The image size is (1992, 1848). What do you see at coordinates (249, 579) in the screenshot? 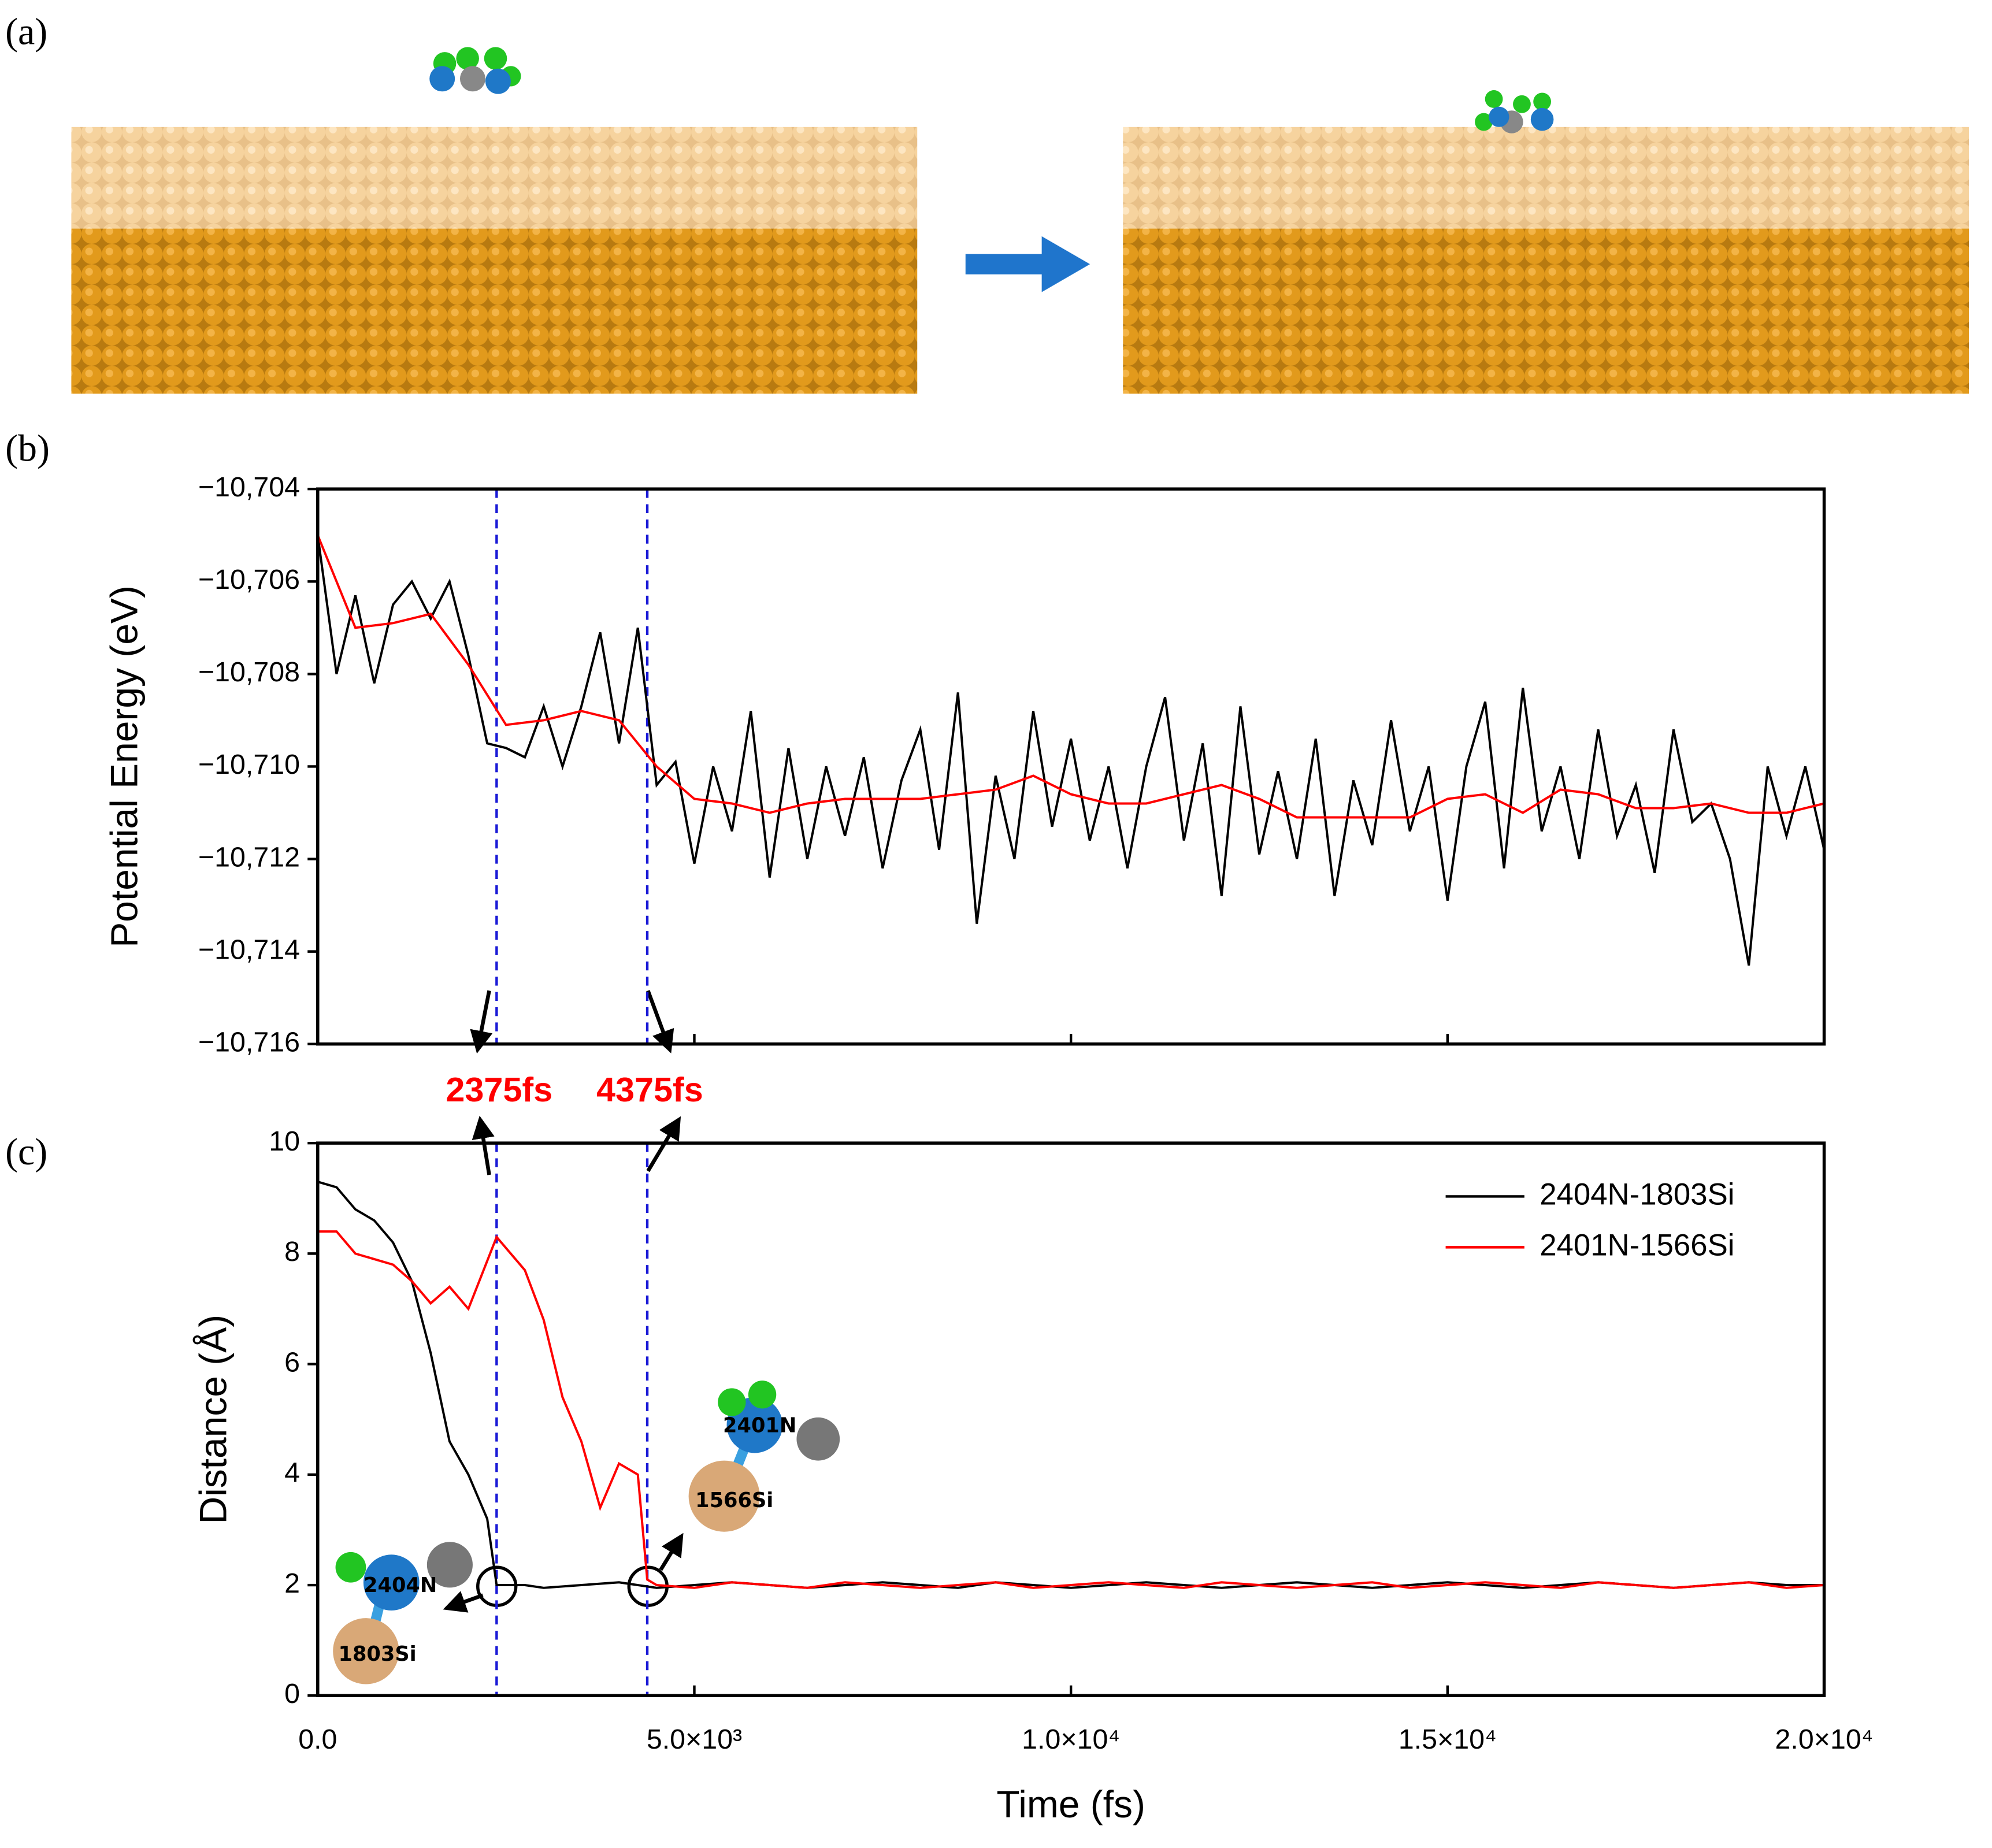
I see `y-tick-label: −10,706` at bounding box center [249, 579].